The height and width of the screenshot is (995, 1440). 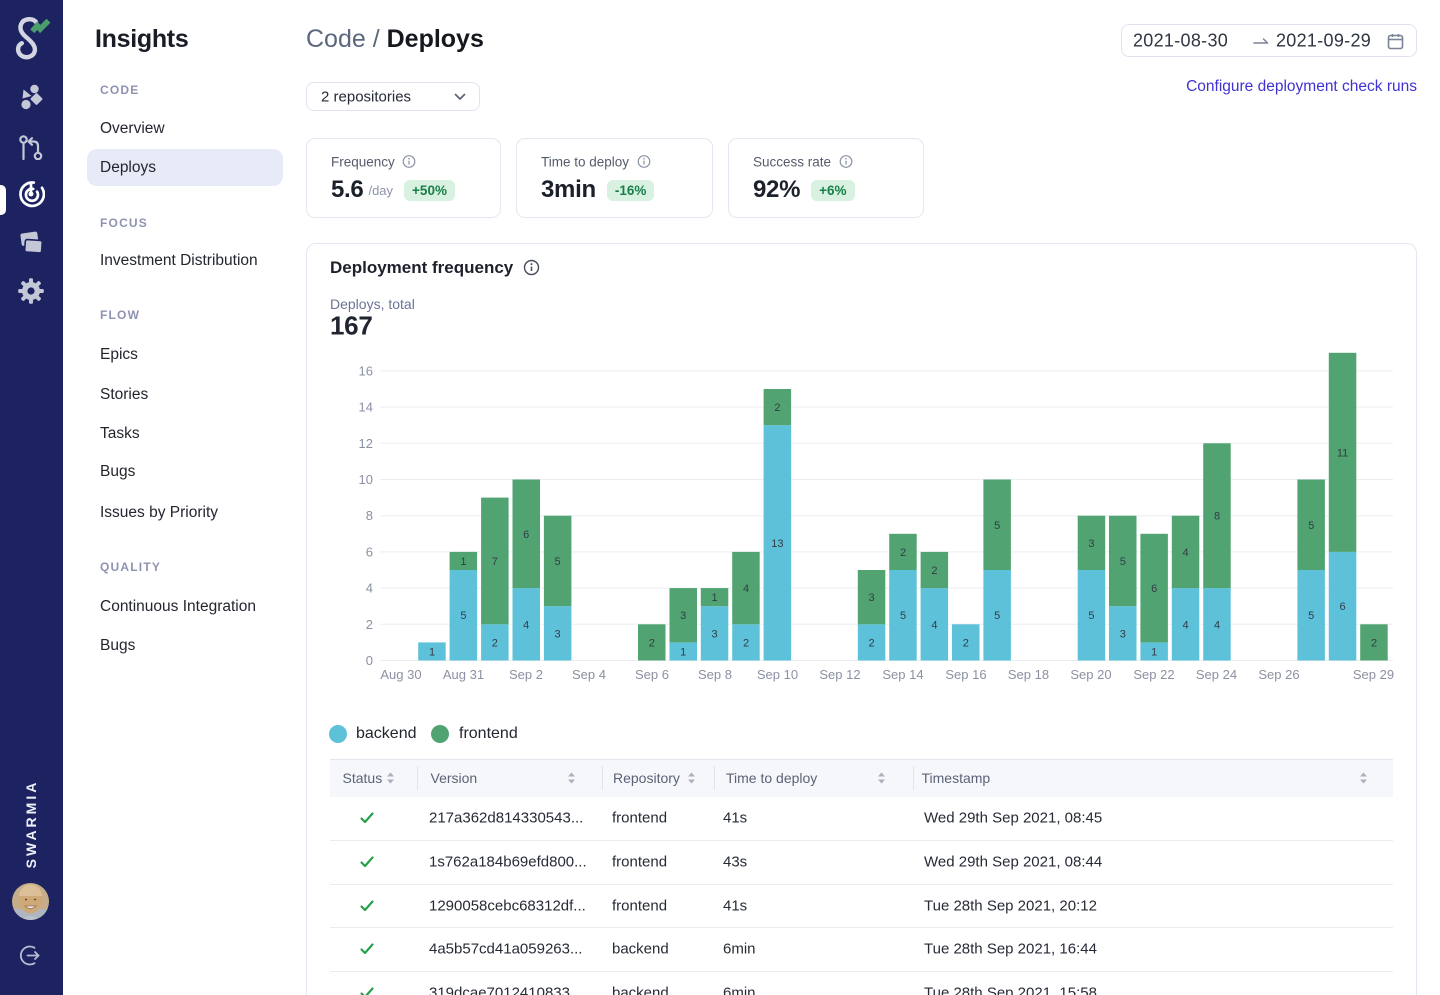 What do you see at coordinates (1278, 674) in the screenshot?
I see `svg-text: Sep 26` at bounding box center [1278, 674].